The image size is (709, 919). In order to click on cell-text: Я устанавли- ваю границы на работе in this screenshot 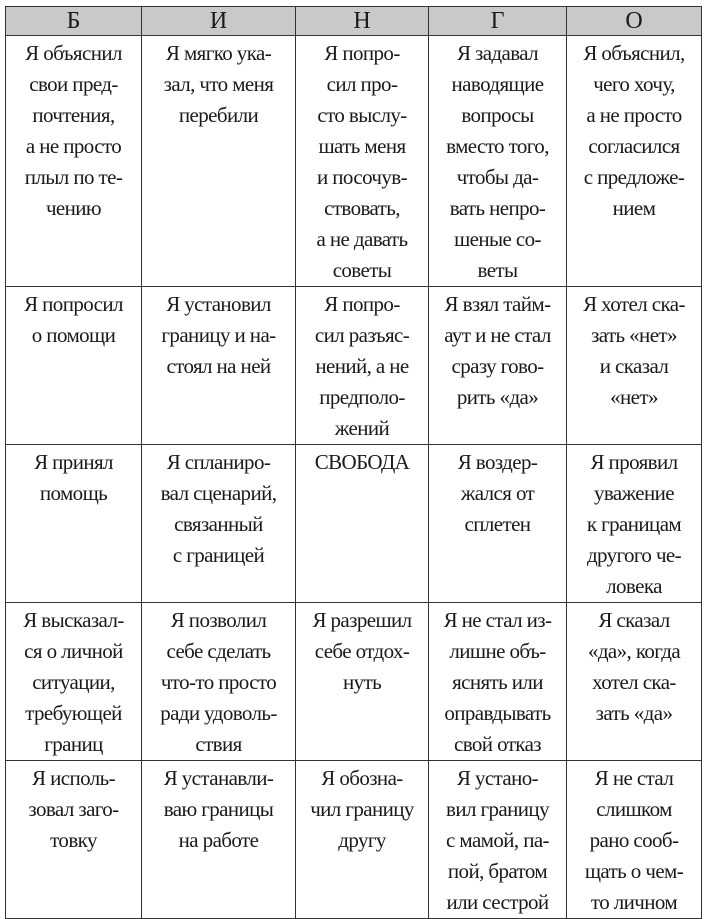, I will do `click(218, 809)`.